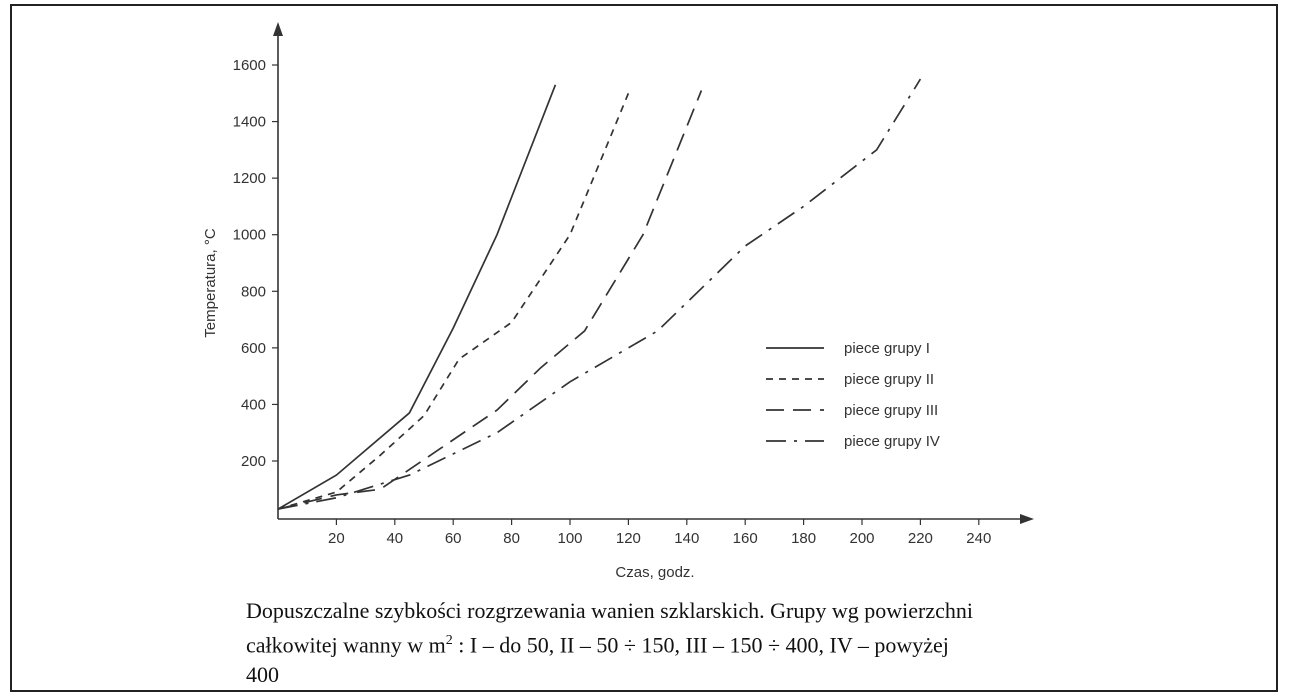 This screenshot has width=1290, height=700. Describe the element at coordinates (249, 235) in the screenshot. I see `y-tick-label: 1000` at that location.